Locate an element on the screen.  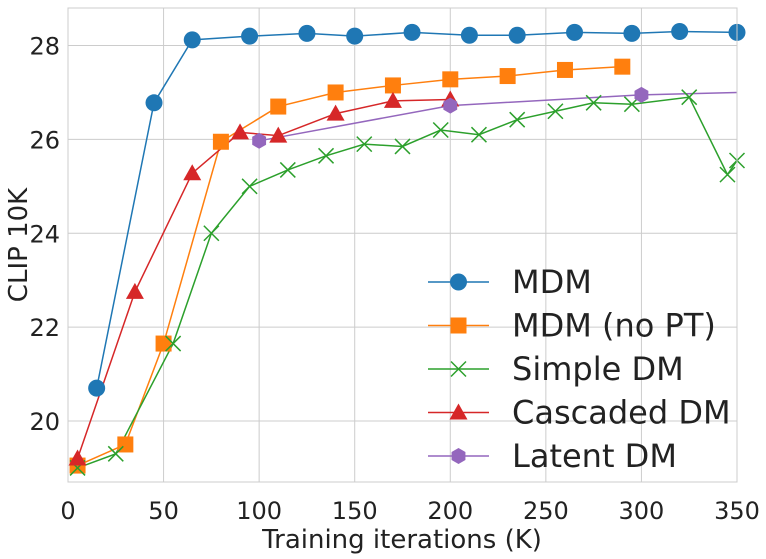
legend-entry-simple-dm: Simple DM is located at coordinates (556, 369).